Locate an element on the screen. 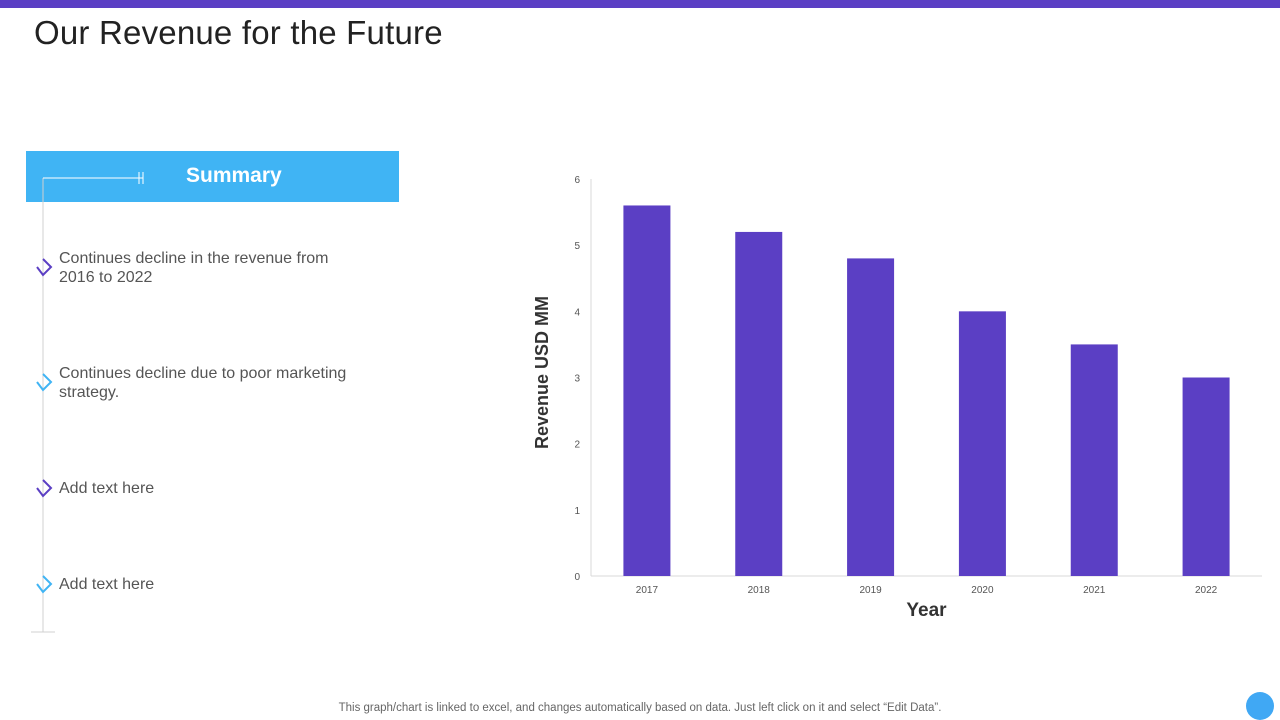  summary-header is located at coordinates (212, 176).